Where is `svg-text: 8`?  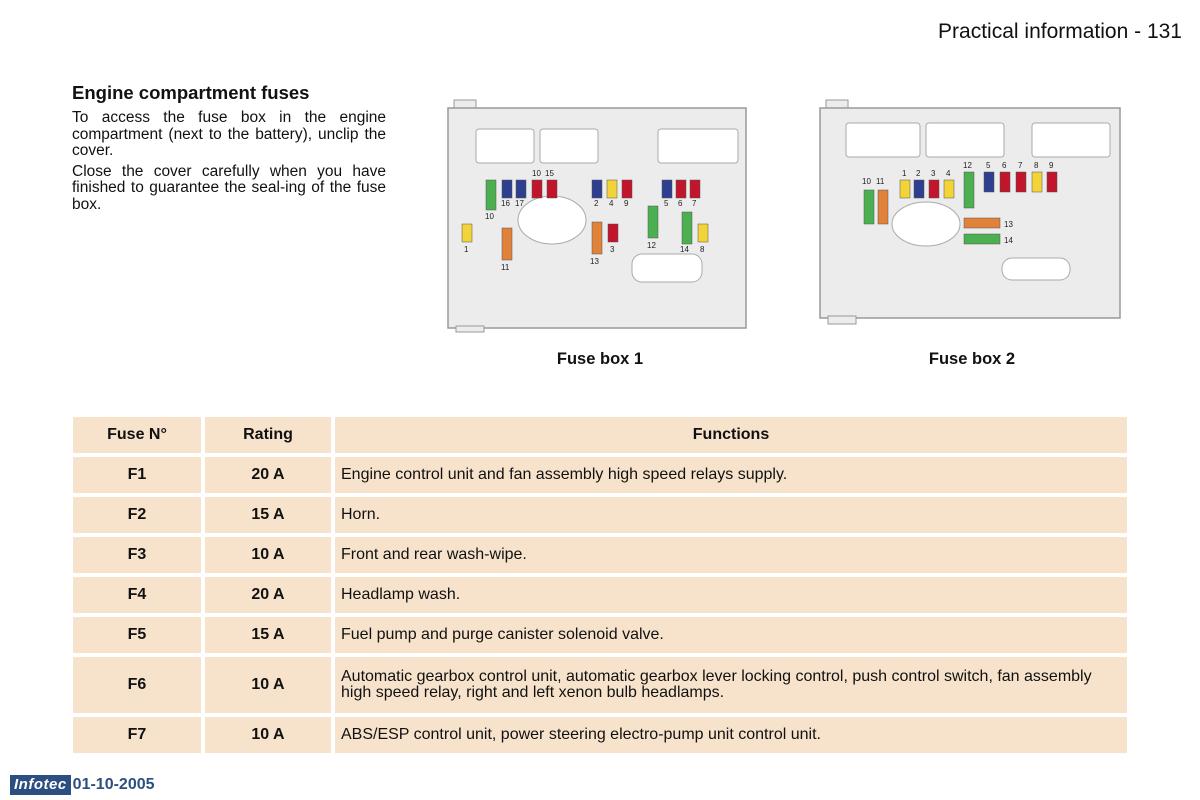
svg-text: 8 is located at coordinates (1036, 165).